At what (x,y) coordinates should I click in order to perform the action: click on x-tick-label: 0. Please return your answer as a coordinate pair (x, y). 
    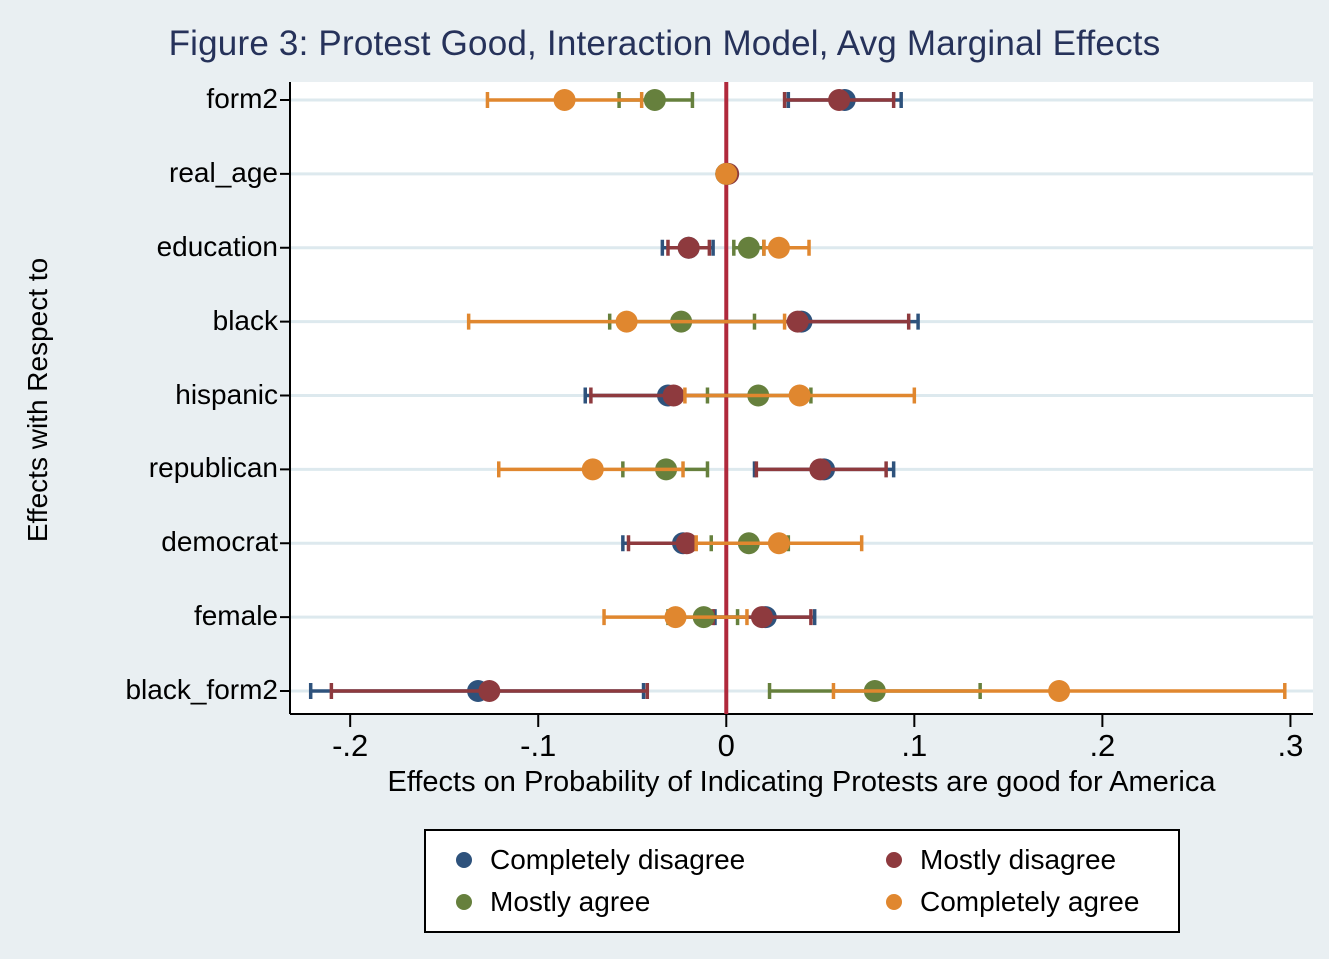
    Looking at the image, I should click on (726, 745).